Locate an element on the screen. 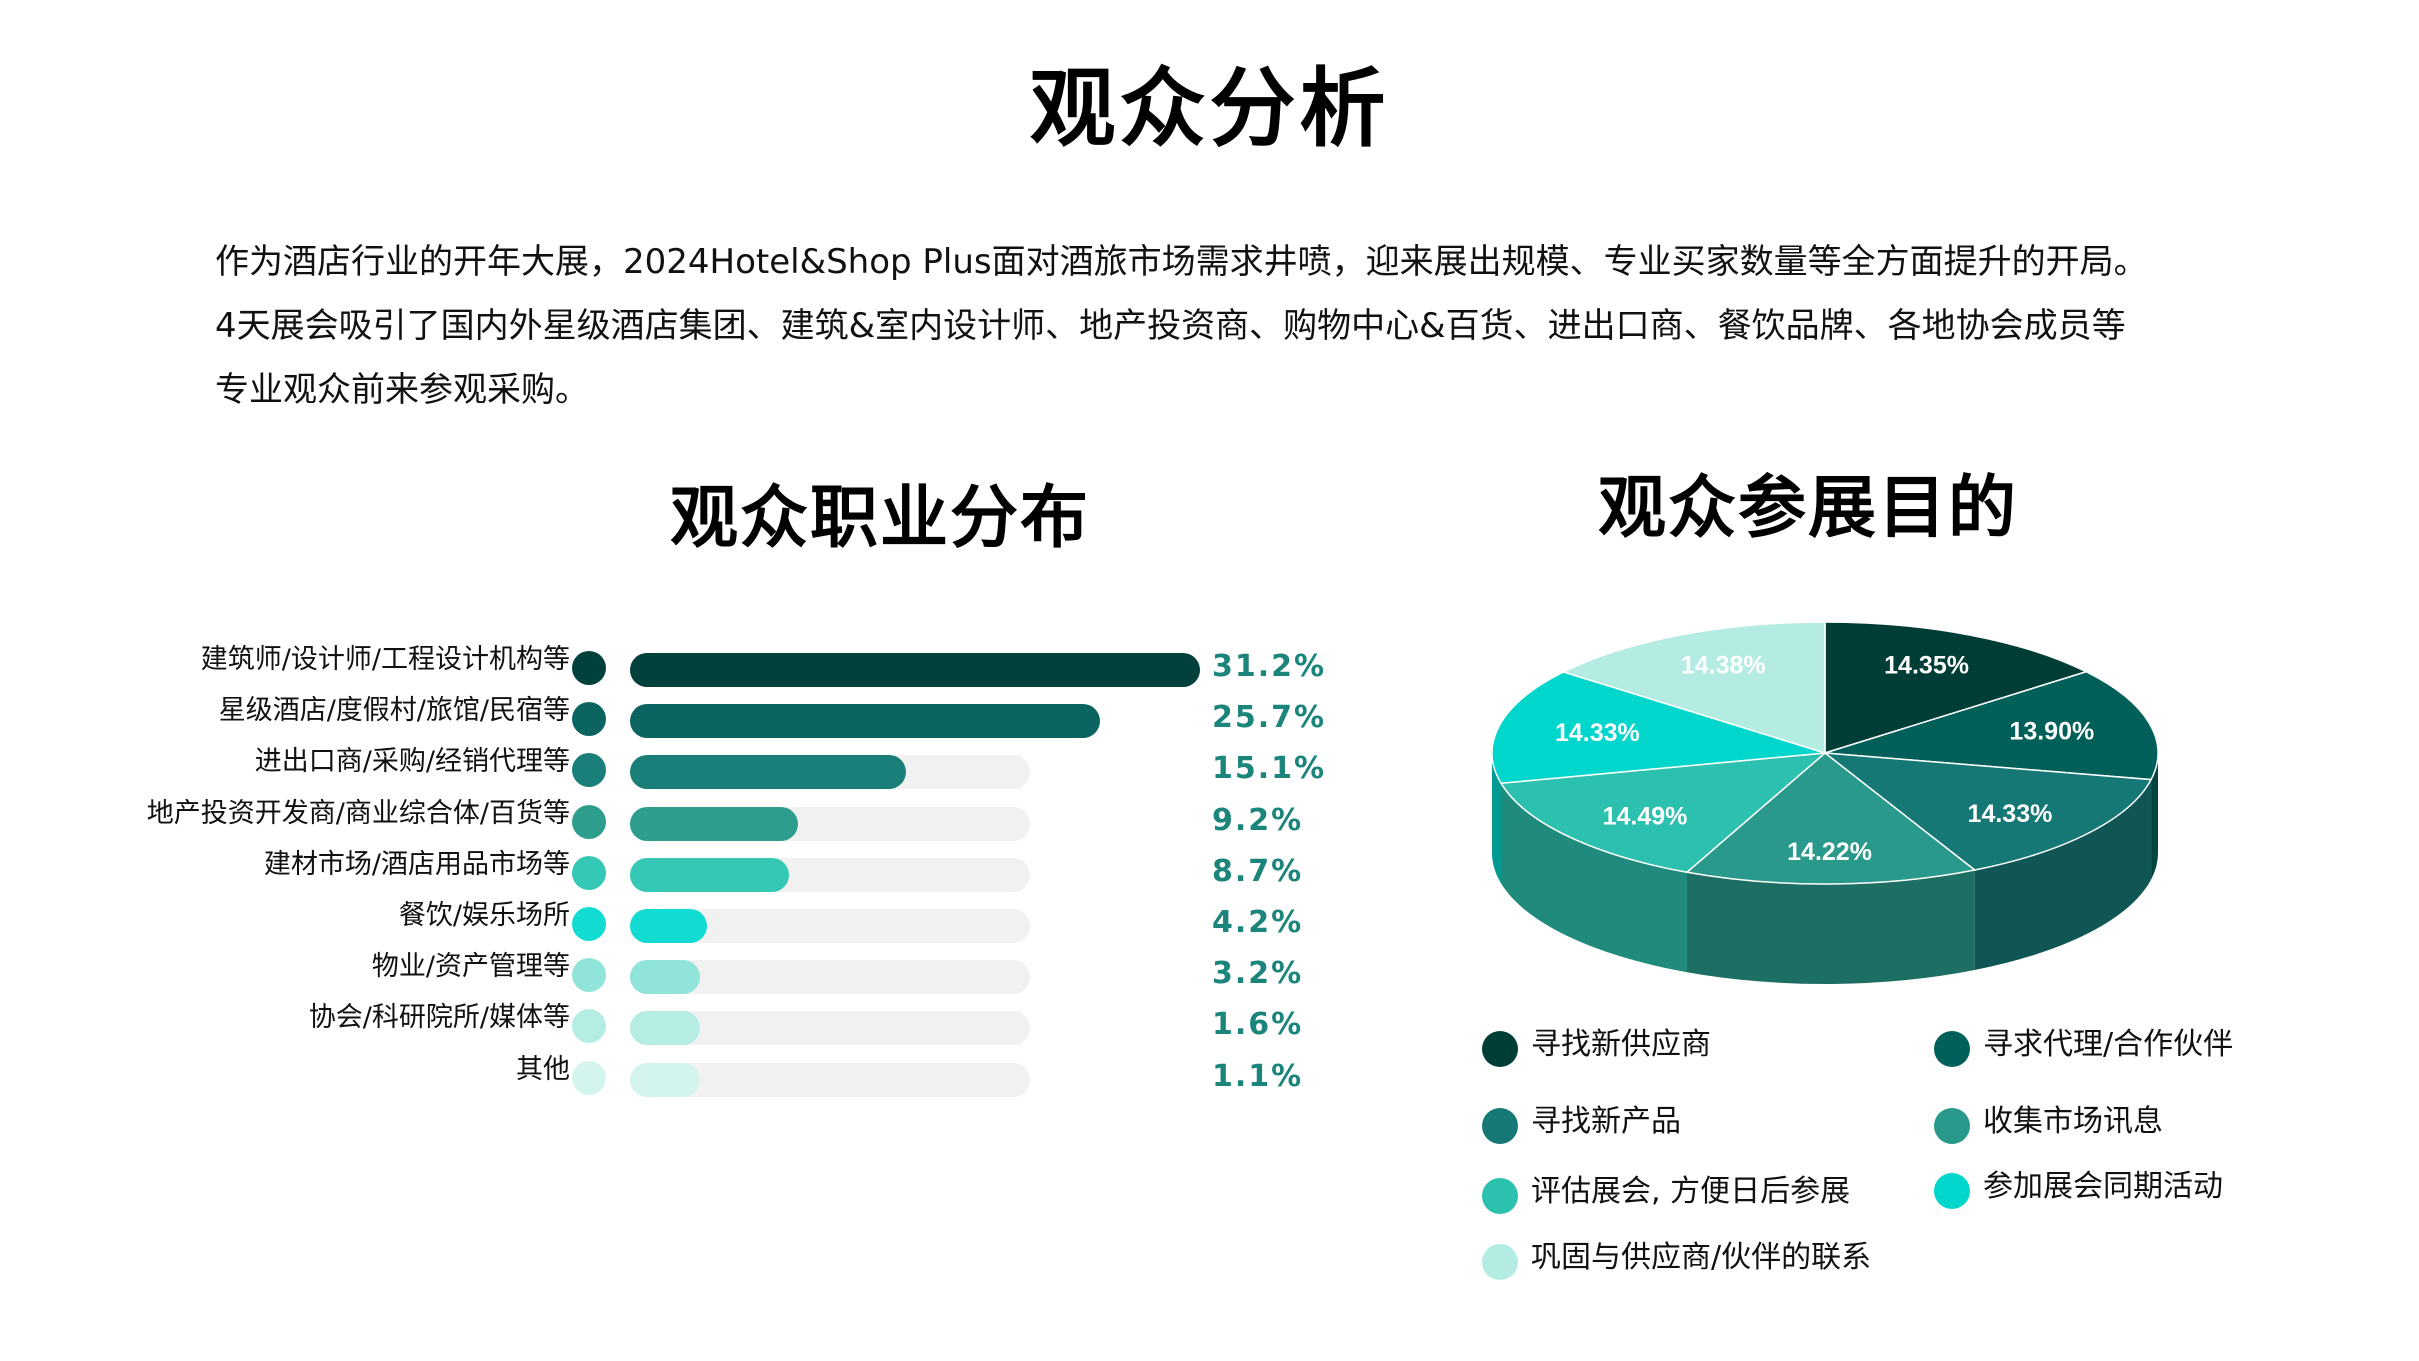 The image size is (2419, 1361). bar-value-label: 1.6% is located at coordinates (1258, 1025).